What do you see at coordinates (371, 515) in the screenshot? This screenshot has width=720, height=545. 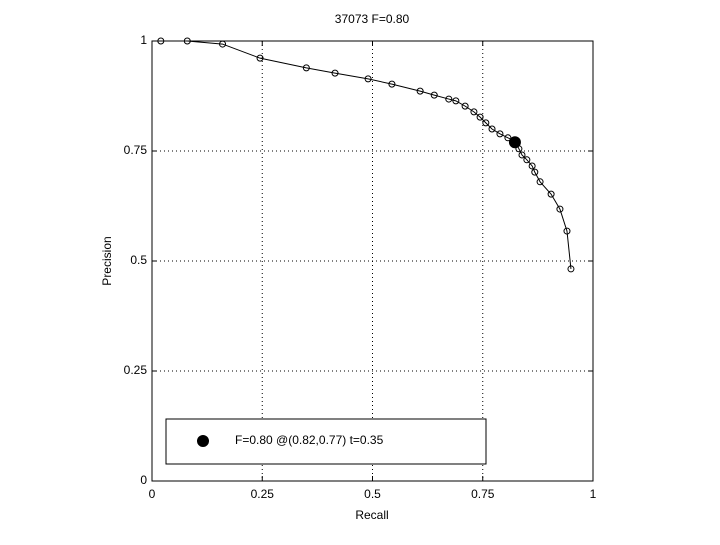 I see `x-axis-label: Recall` at bounding box center [371, 515].